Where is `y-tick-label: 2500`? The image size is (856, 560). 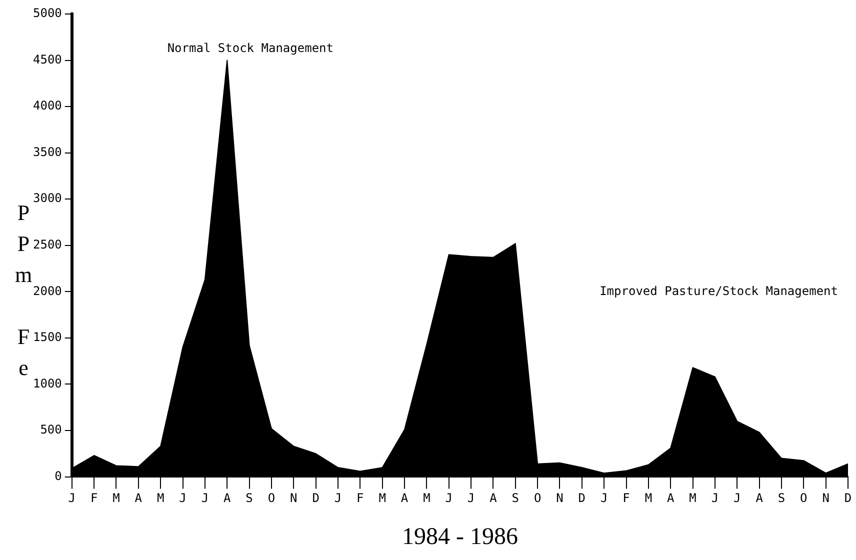 y-tick-label: 2500 is located at coordinates (47, 245).